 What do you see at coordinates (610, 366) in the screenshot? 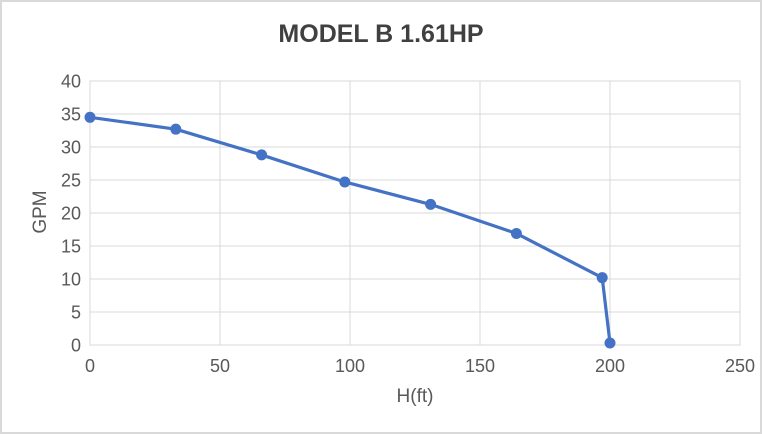
I see `x-tick-label: 200` at bounding box center [610, 366].